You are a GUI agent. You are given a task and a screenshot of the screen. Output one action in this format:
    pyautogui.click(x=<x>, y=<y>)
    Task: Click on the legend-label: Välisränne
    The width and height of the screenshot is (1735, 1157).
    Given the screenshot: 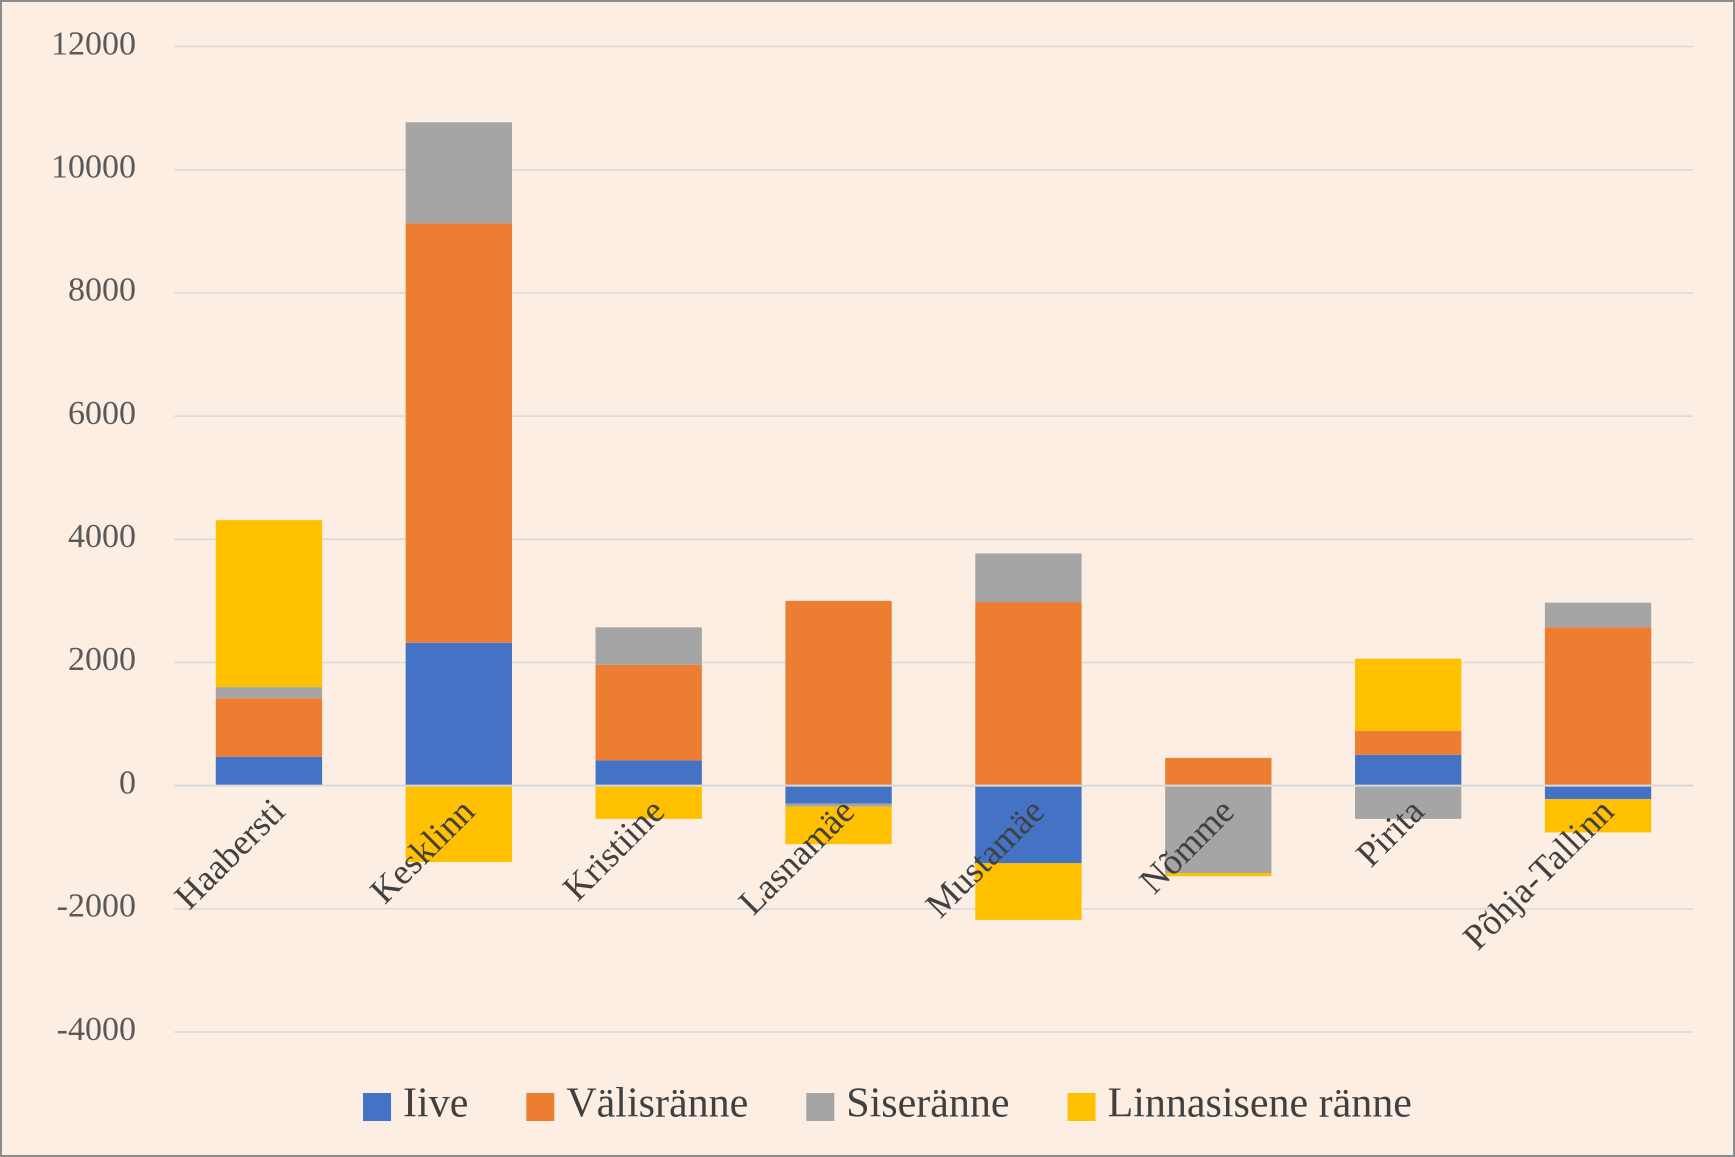 What is the action you would take?
    pyautogui.click(x=657, y=1104)
    